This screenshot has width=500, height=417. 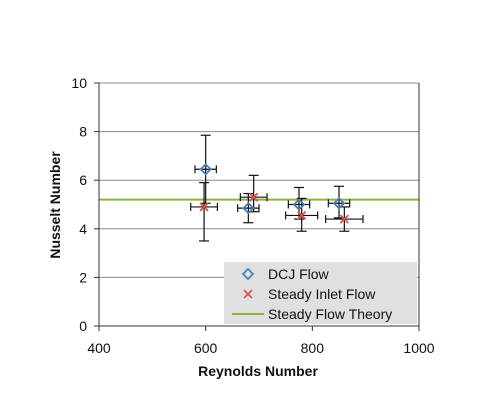 I want to click on y-tick-label-10: 10, so click(x=79, y=83).